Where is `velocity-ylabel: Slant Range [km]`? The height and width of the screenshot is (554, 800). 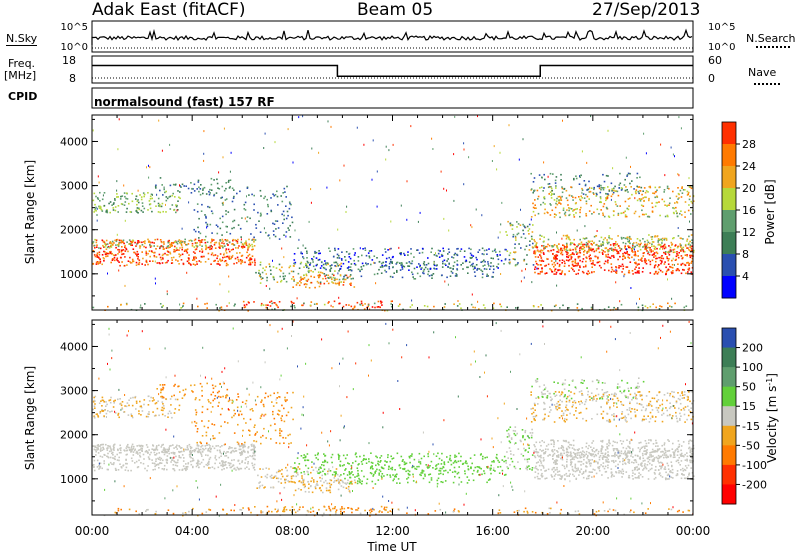
velocity-ylabel: Slant Range [km] is located at coordinates (30, 418).